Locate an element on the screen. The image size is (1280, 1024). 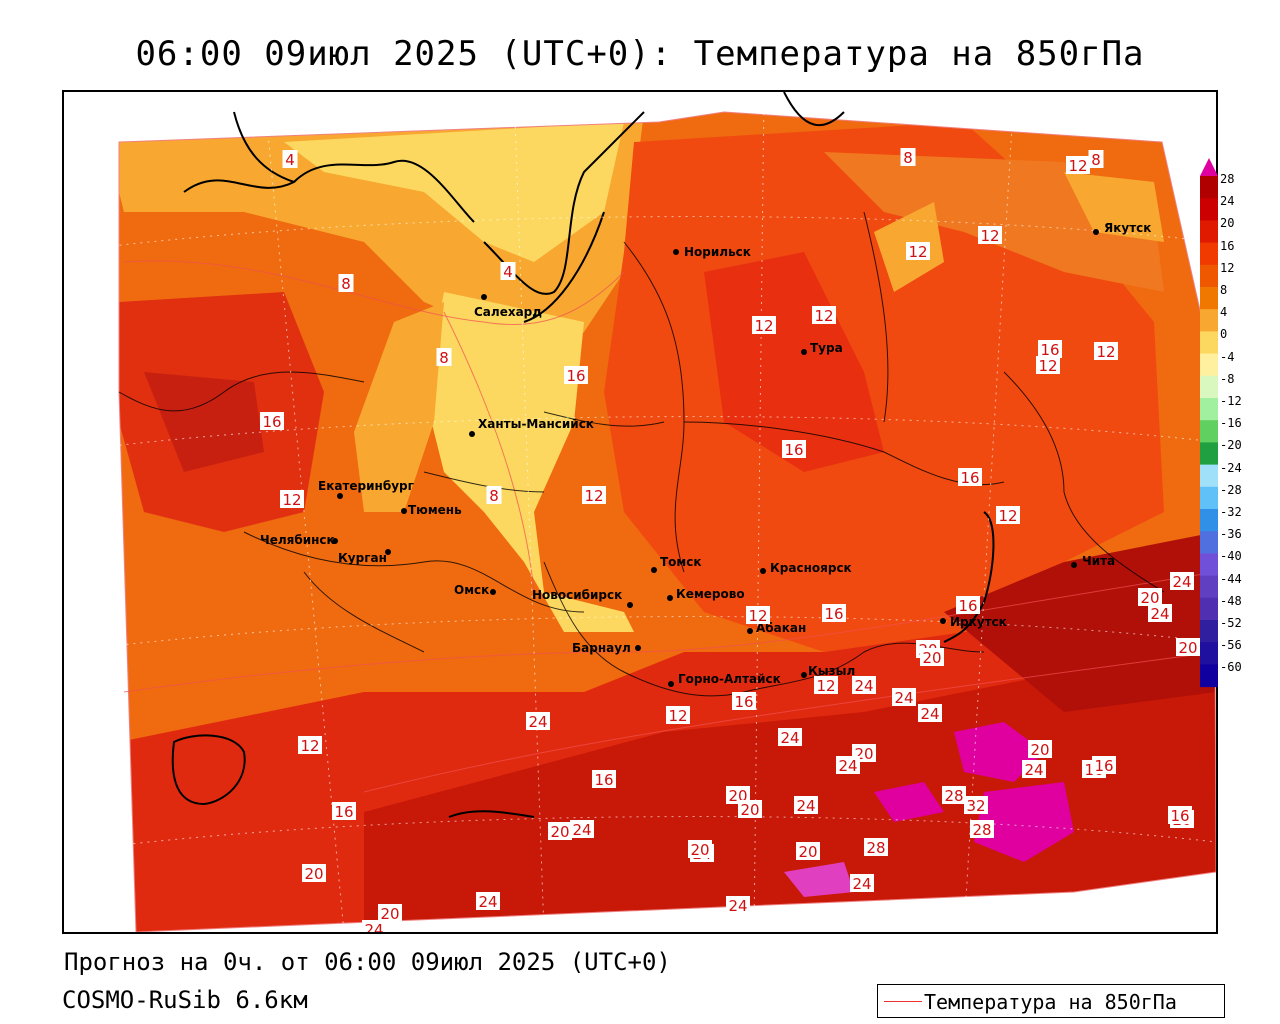
colorbar-tick-label: 28 is located at coordinates (1227, 179).